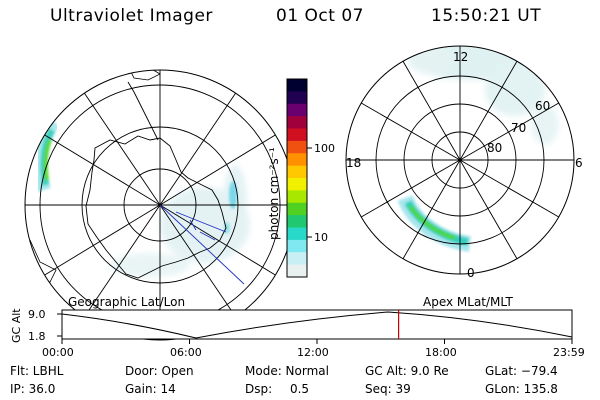 This screenshot has width=600, height=400. I want to click on auroral-emission-spots, so click(230, 207).